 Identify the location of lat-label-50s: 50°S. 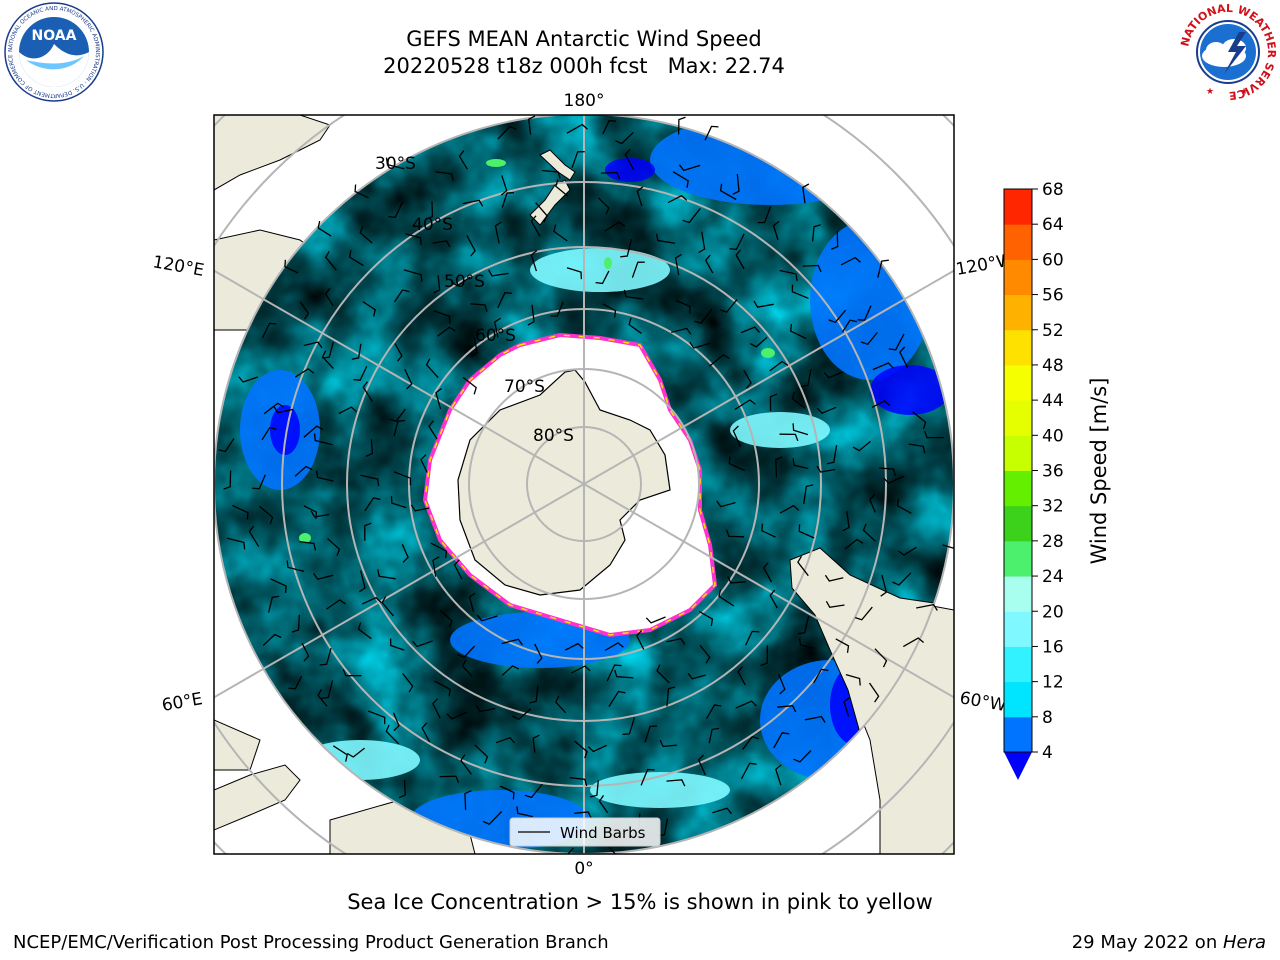
(464, 282).